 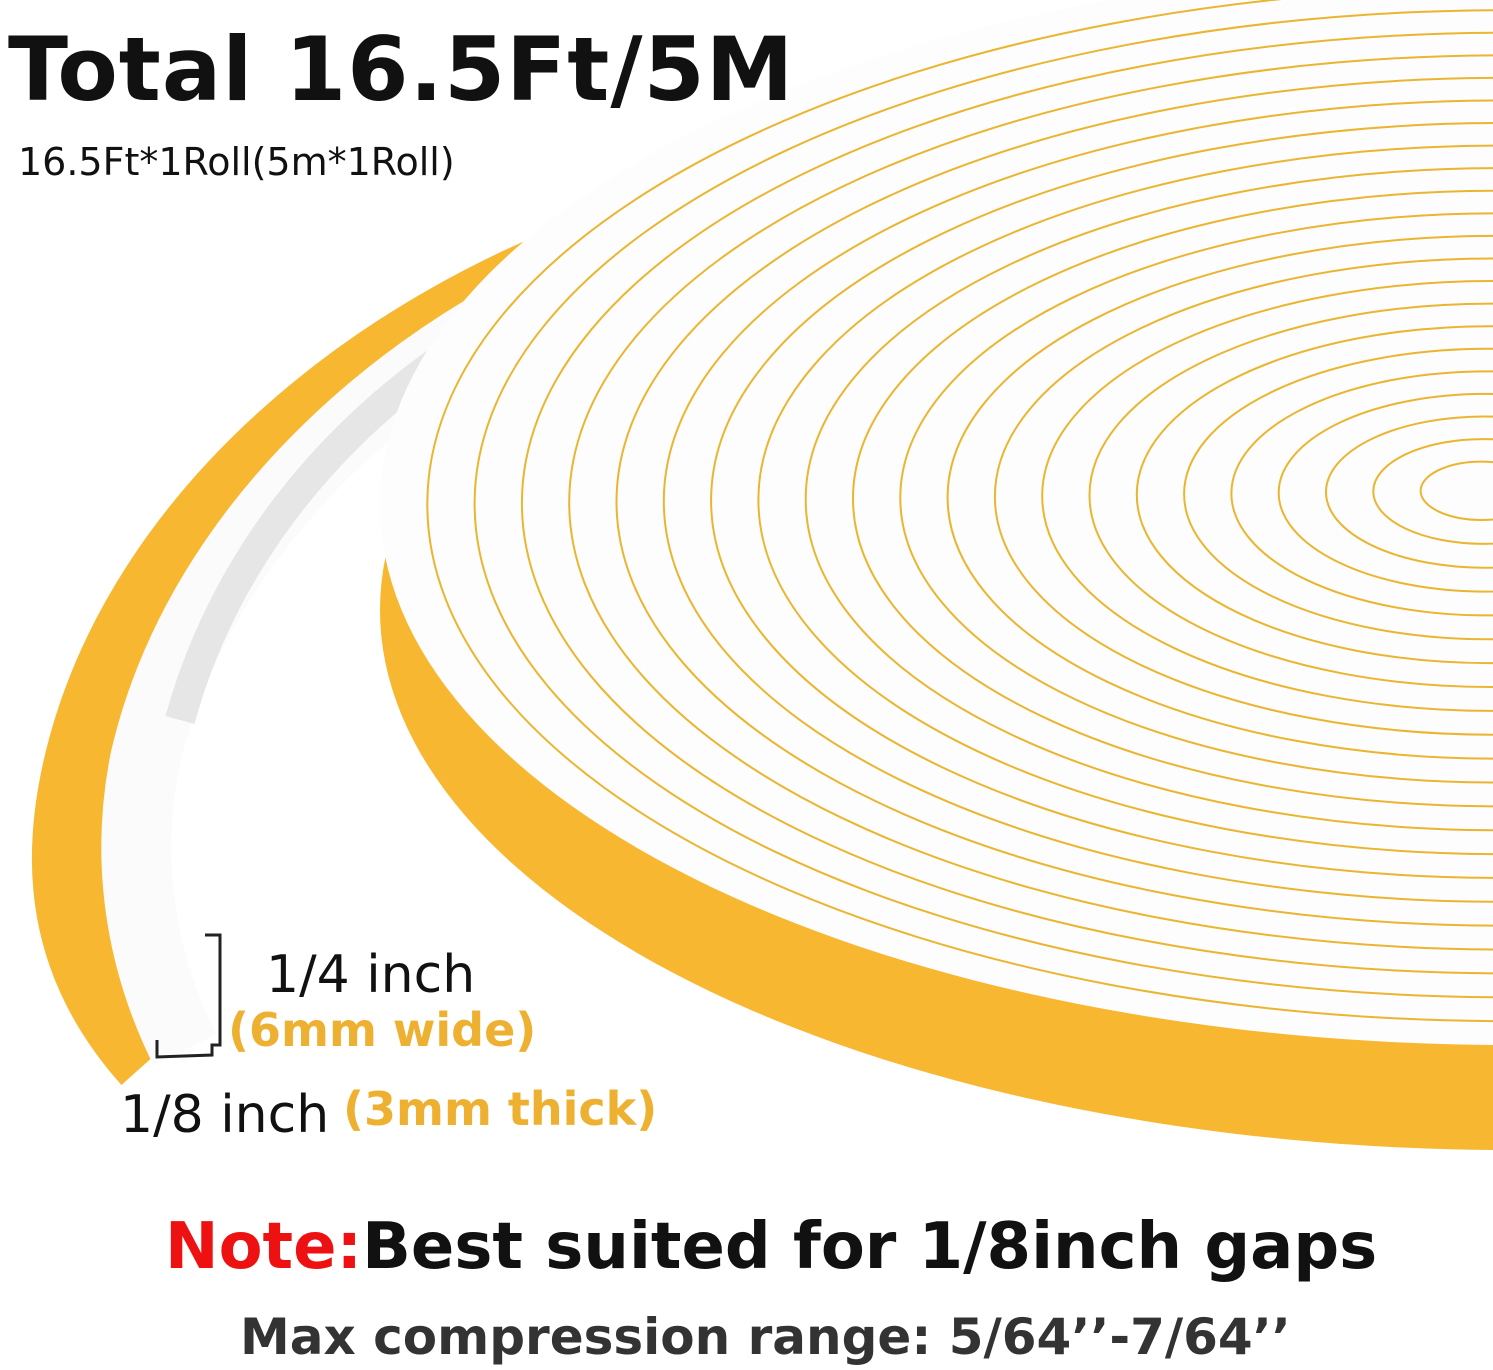 What do you see at coordinates (500, 1109) in the screenshot?
I see `thickness-metric: (3mm thick)` at bounding box center [500, 1109].